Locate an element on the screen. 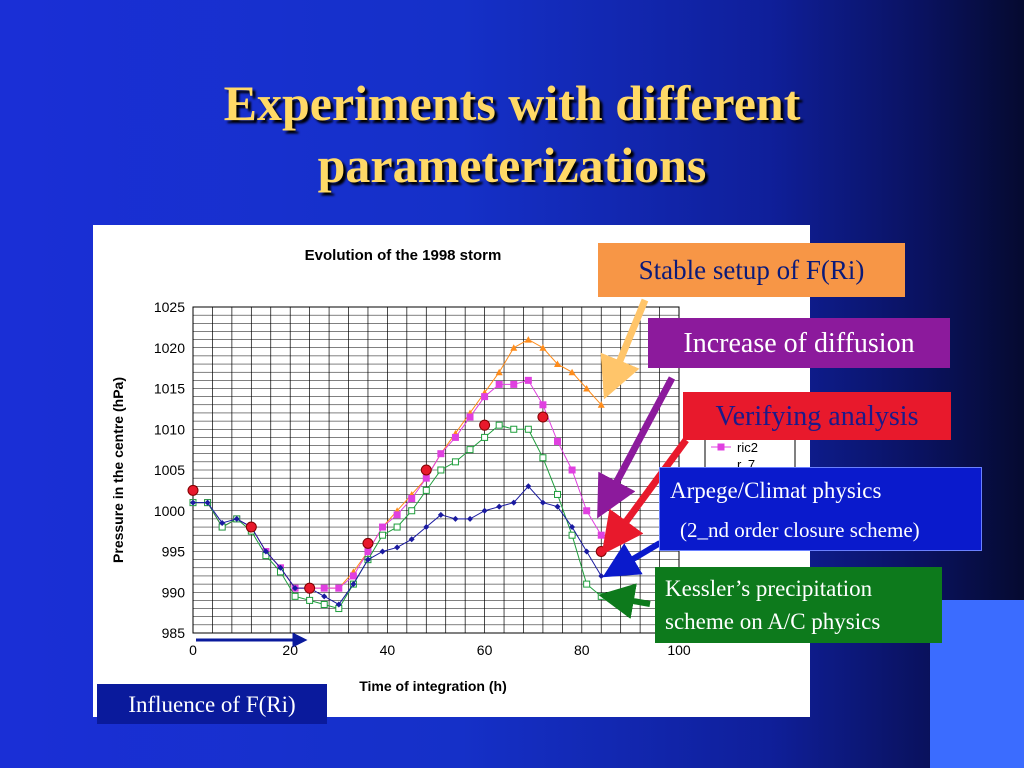 This screenshot has width=1024, height=768. x-axis-label: Time of integration (h) is located at coordinates (433, 686).